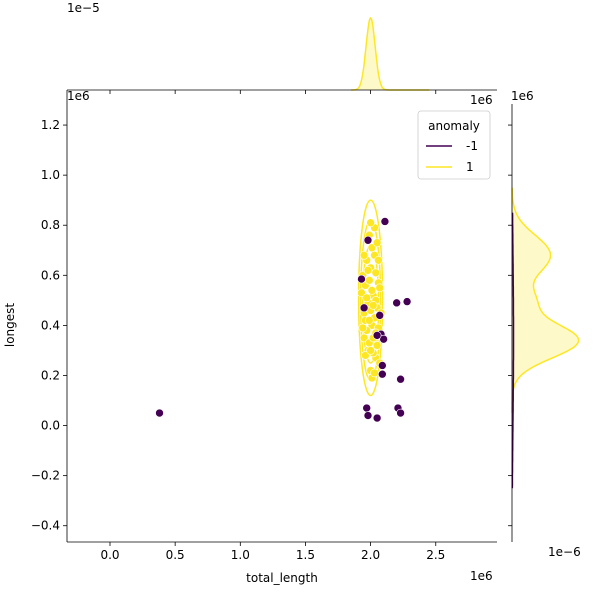  Describe the element at coordinates (109, 555) in the screenshot. I see `x-tick-label: 0.0` at that location.